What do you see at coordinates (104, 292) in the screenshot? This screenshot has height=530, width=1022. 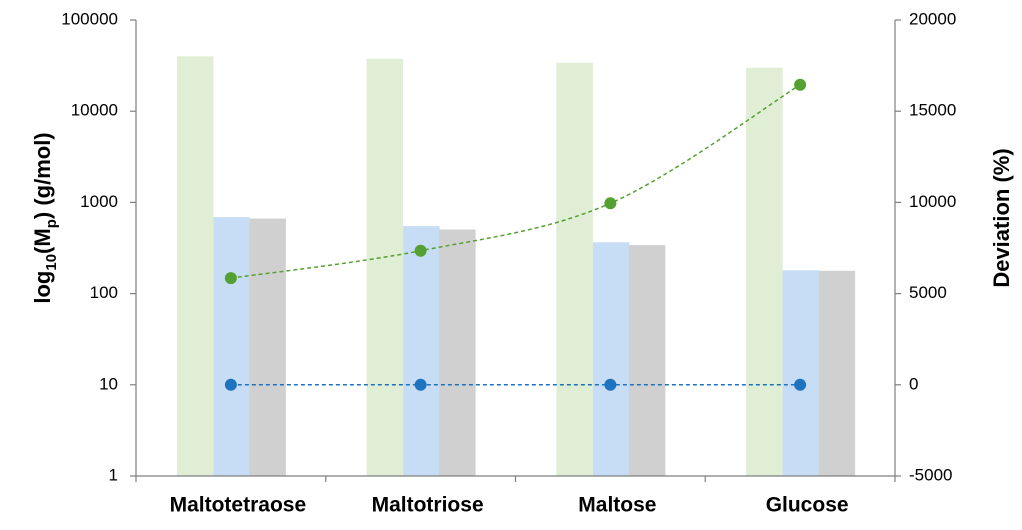 I see `left-tick-label: 100` at bounding box center [104, 292].